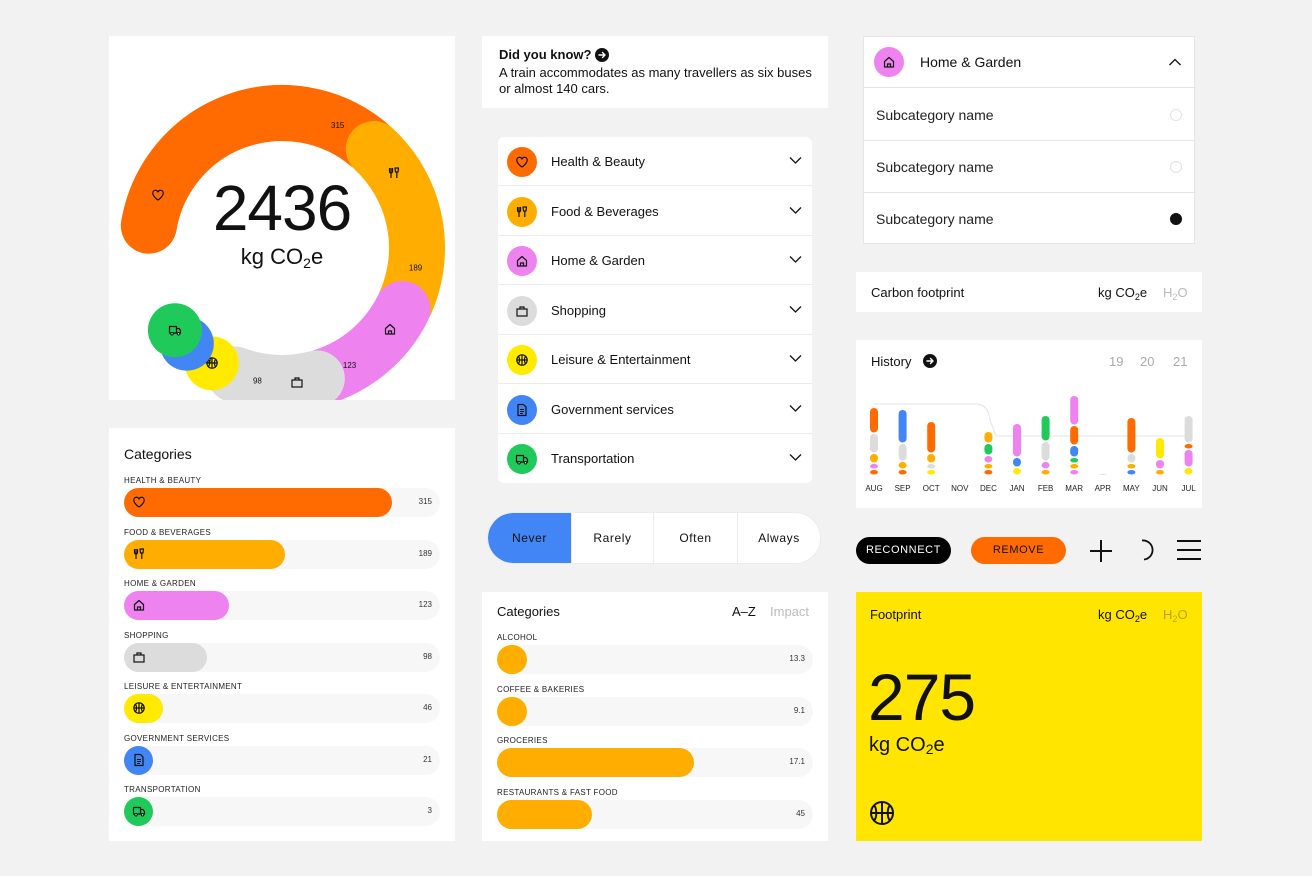 Image resolution: width=1312 pixels, height=876 pixels. Describe the element at coordinates (338, 125) in the screenshot. I see `donut-segment-value: 315` at that location.